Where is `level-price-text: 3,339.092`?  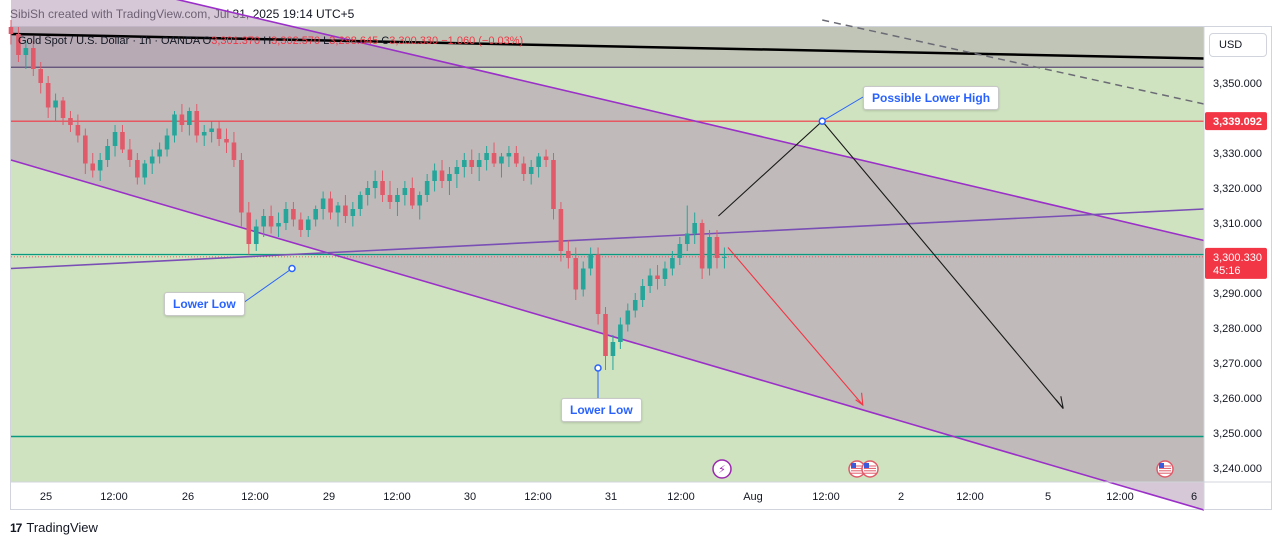 level-price-text: 3,339.092 is located at coordinates (1237, 122).